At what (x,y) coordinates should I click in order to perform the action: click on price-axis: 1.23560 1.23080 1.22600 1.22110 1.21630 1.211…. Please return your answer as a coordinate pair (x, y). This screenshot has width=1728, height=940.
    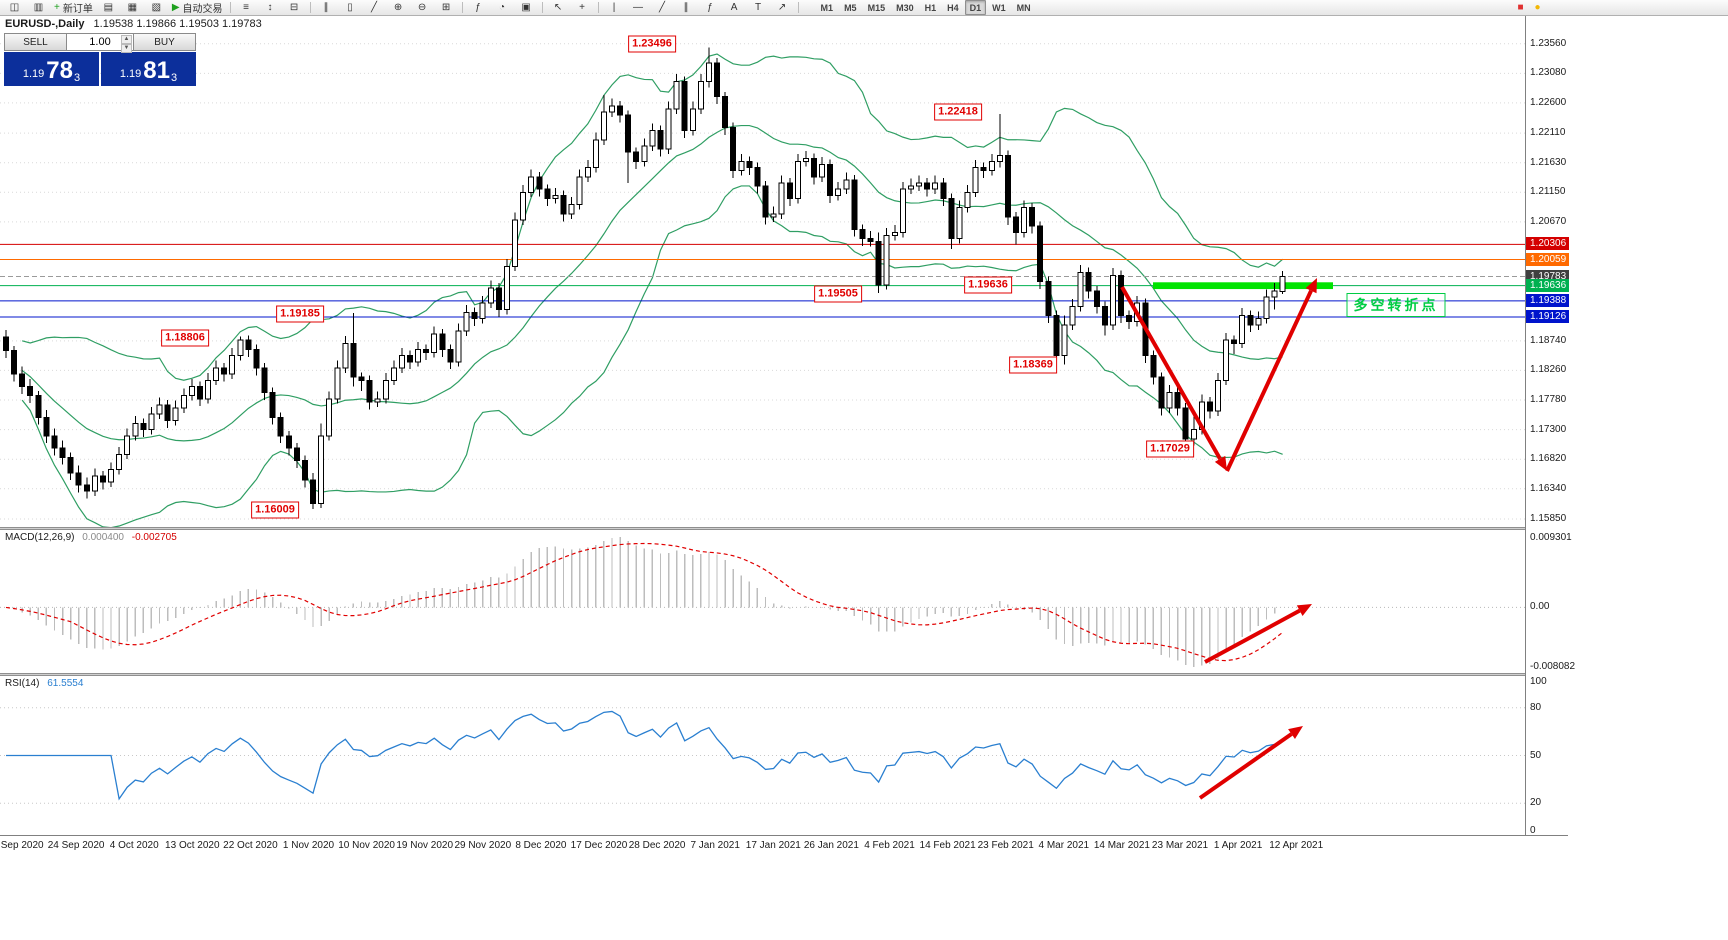
    Looking at the image, I should click on (1550, 426).